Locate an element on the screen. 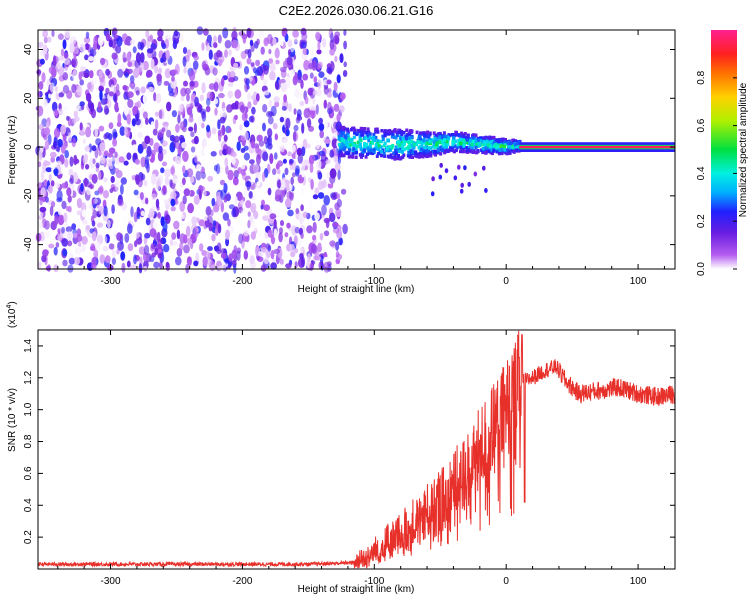  y-tick-label: 0.4 is located at coordinates (28, 505).